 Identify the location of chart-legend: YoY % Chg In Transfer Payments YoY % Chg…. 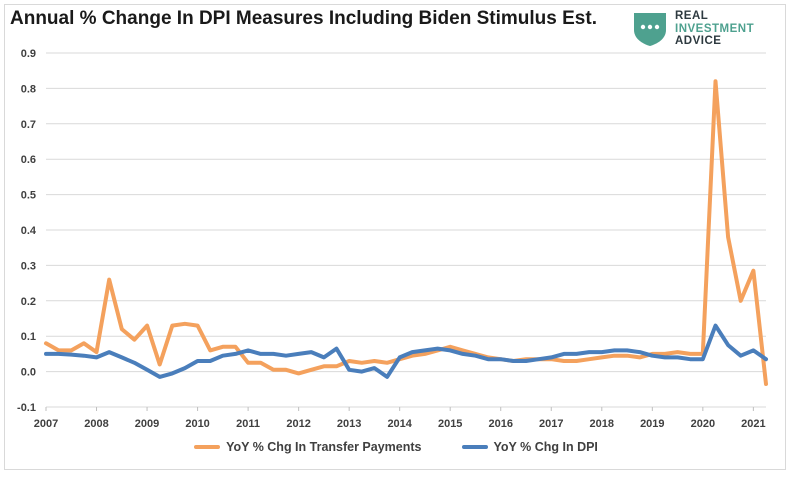
(396, 447).